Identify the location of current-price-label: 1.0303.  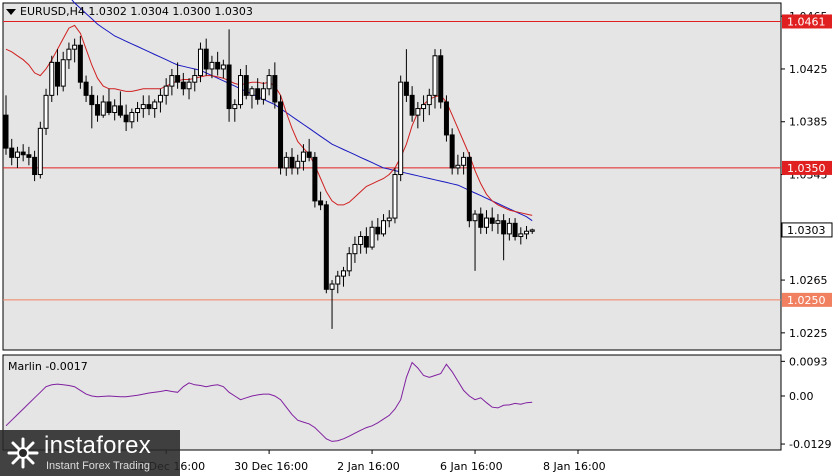
(806, 230).